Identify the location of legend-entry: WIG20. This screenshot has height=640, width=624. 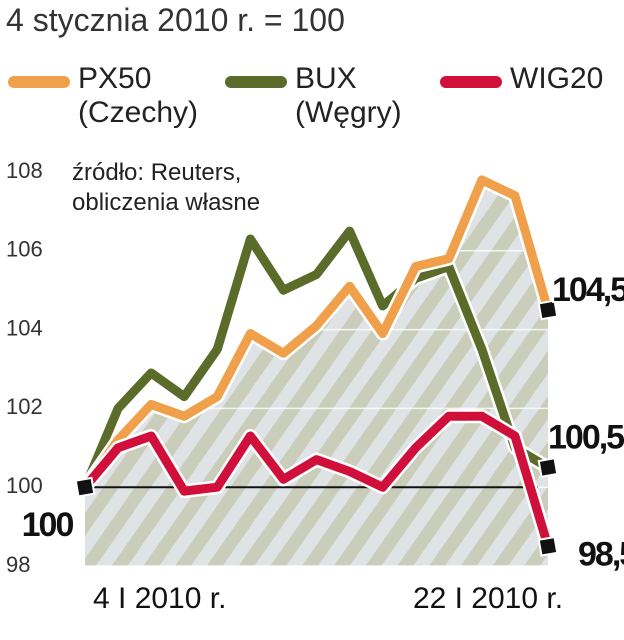
(532, 79).